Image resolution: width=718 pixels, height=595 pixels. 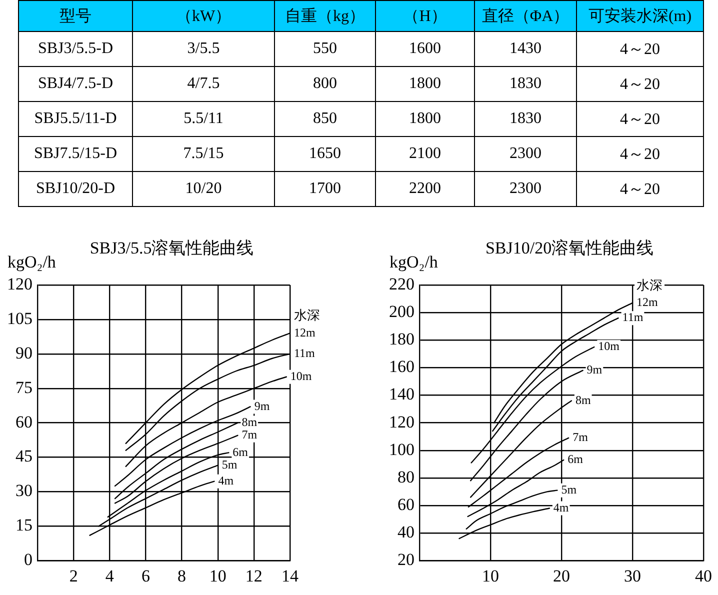 I want to click on y-tick-label: 0, so click(x=28, y=560).